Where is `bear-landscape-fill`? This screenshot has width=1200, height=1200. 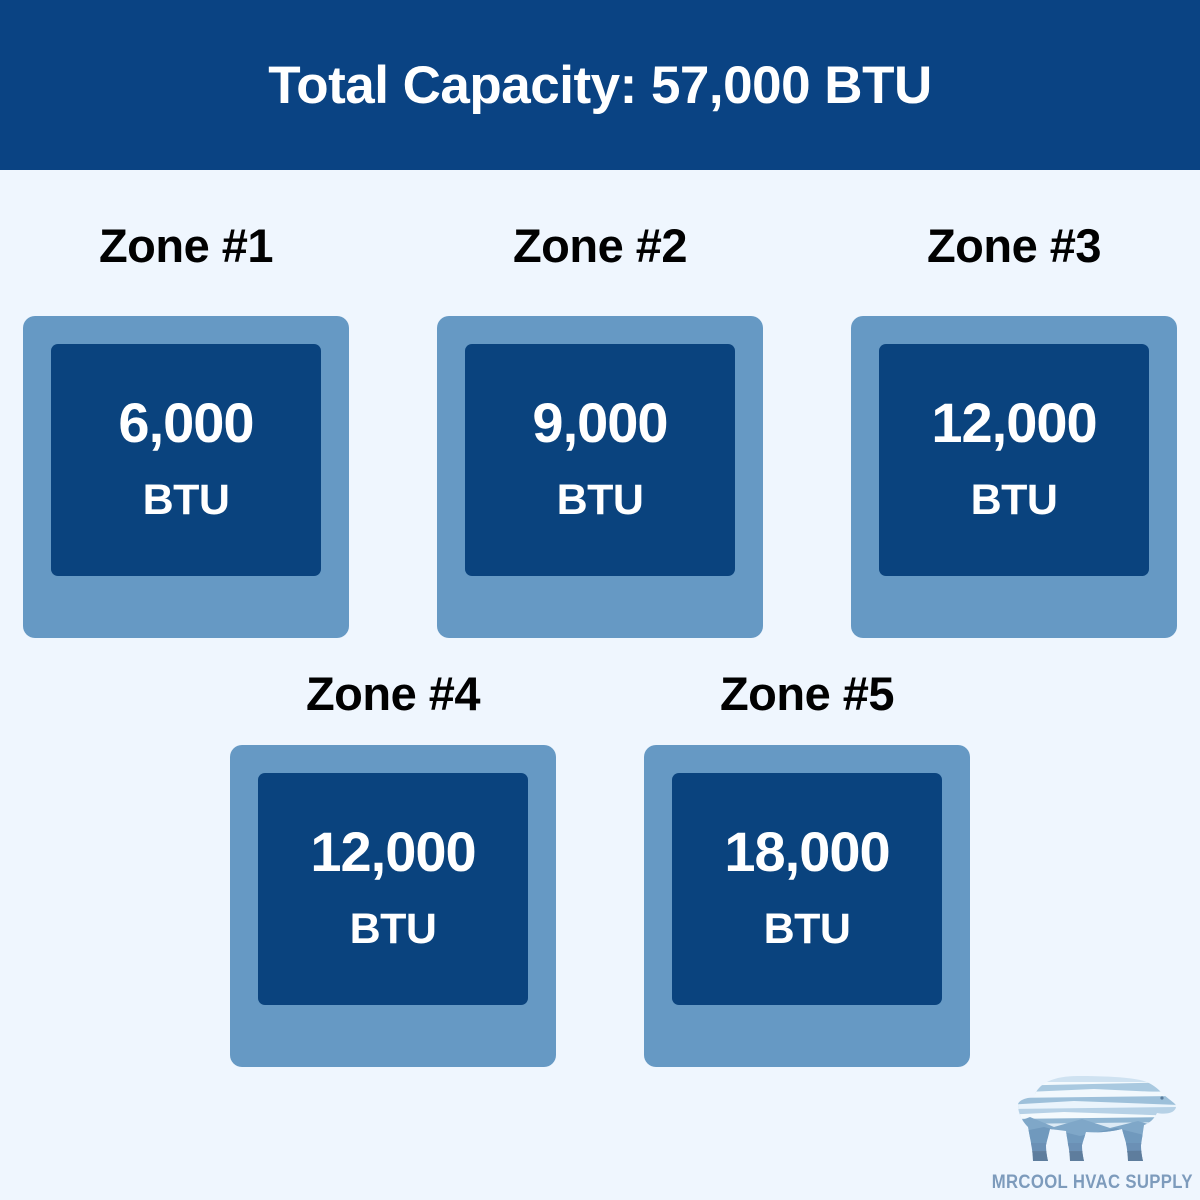 bear-landscape-fill is located at coordinates (1097, 1118).